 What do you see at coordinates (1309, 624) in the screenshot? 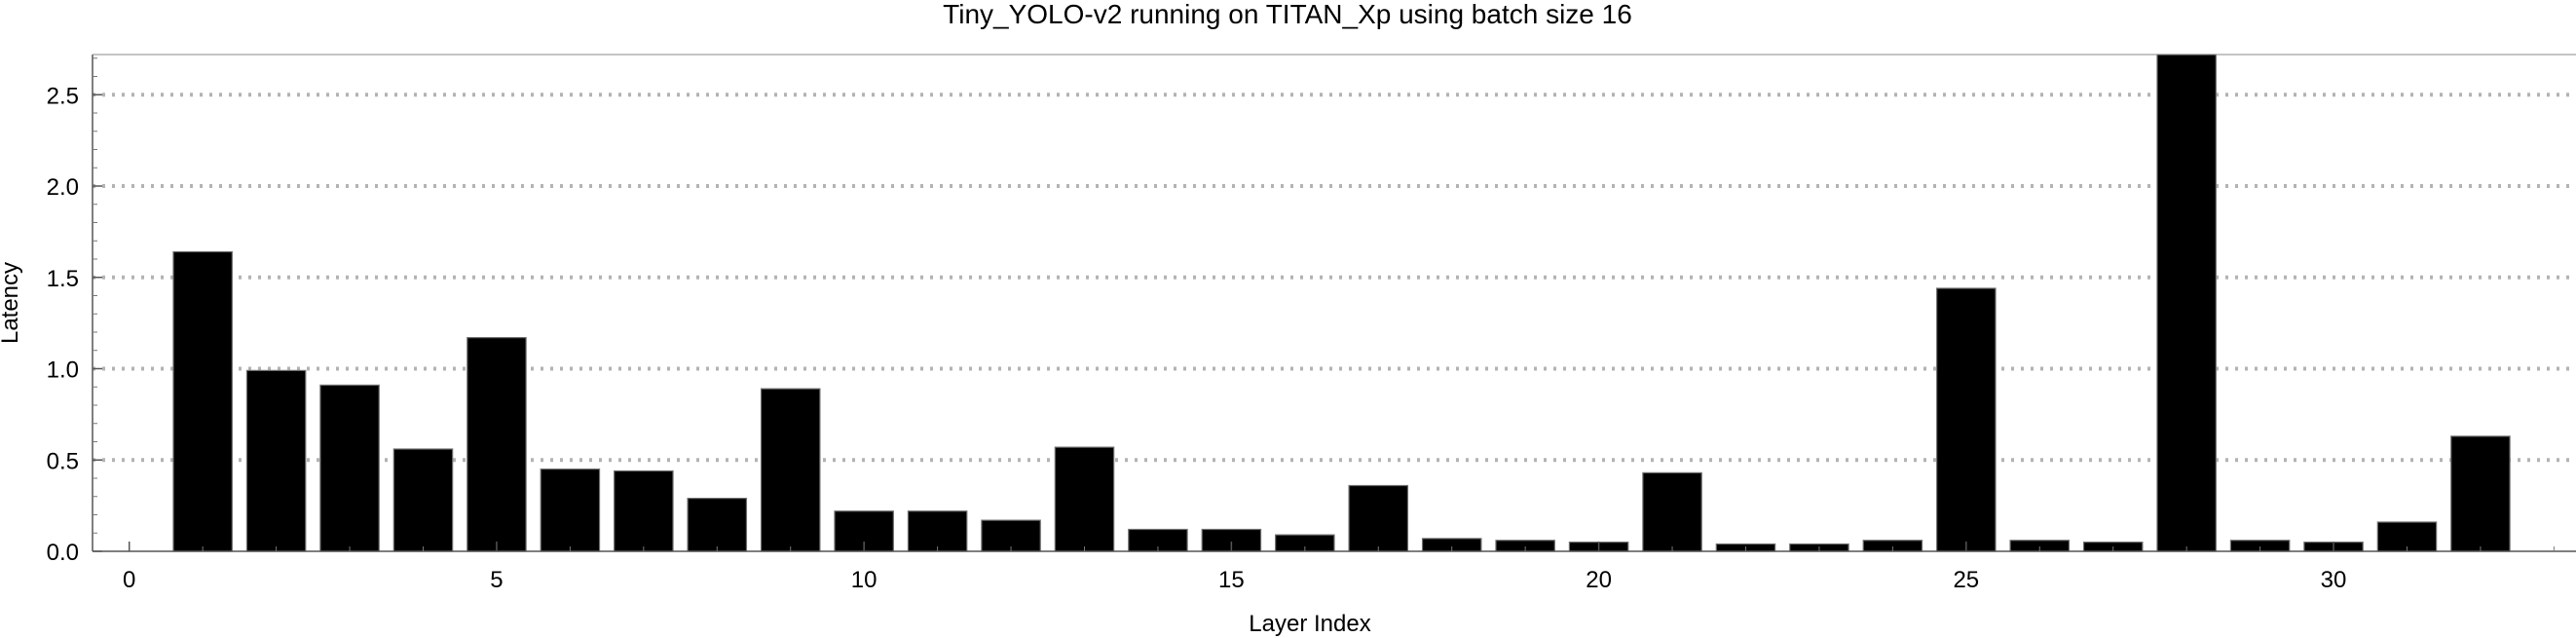
I see `x-axis-label: Layer Index` at bounding box center [1309, 624].